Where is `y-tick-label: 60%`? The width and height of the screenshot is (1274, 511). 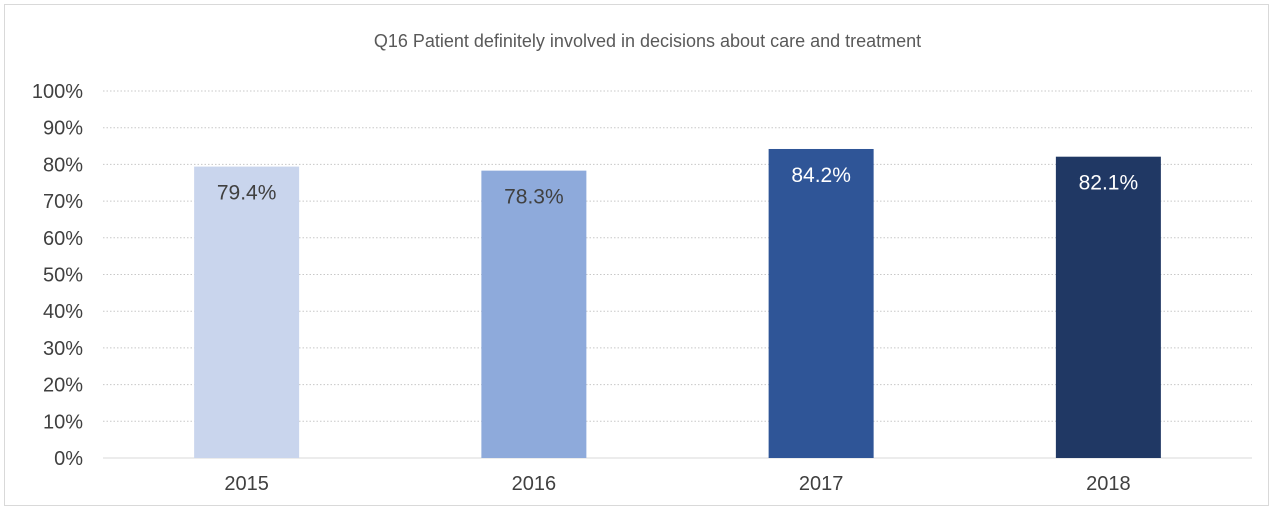 y-tick-label: 60% is located at coordinates (63, 239).